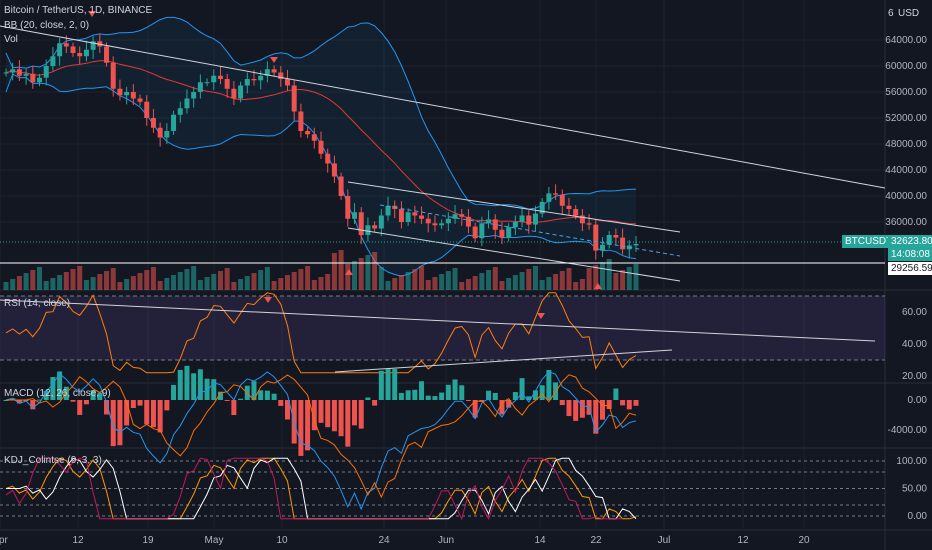 This screenshot has height=550, width=932. What do you see at coordinates (274, 60) in the screenshot?
I see `signal-marker` at bounding box center [274, 60].